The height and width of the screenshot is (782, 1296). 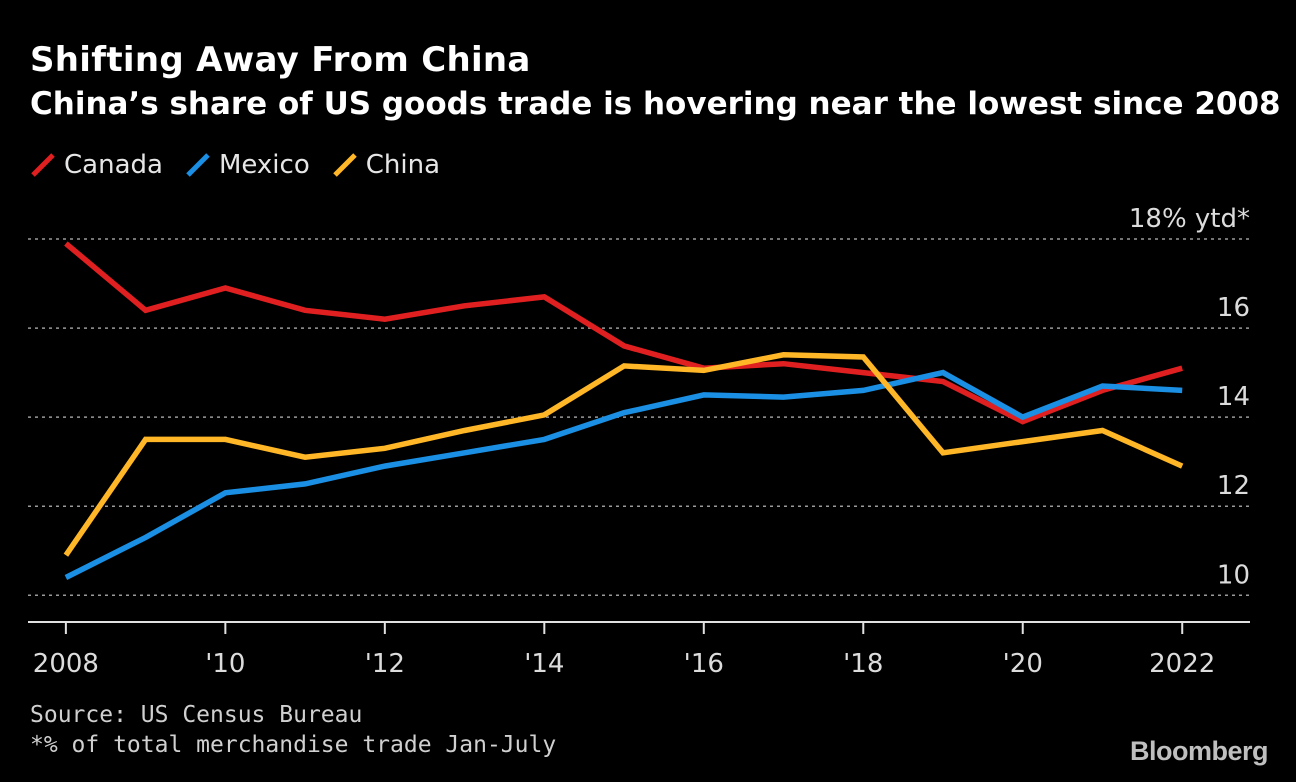 What do you see at coordinates (264, 165) in the screenshot?
I see `legend-label: Mexico` at bounding box center [264, 165].